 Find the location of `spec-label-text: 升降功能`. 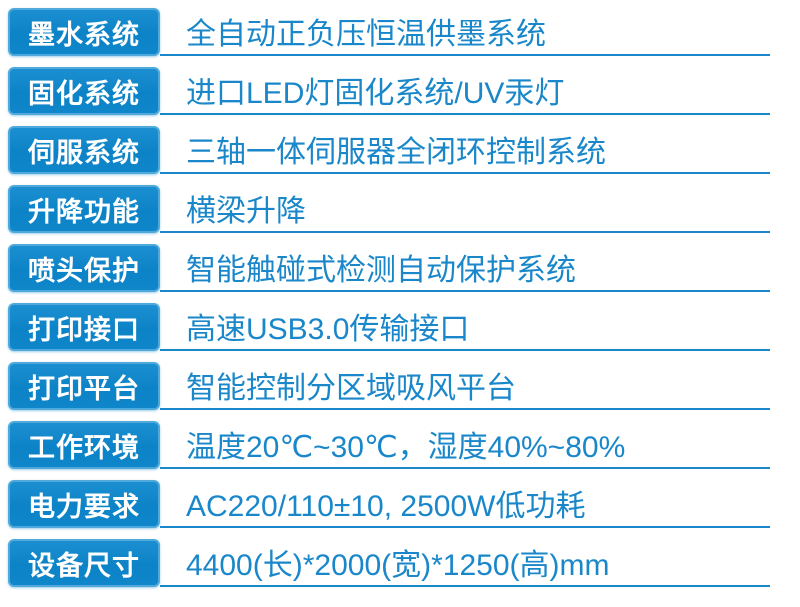

spec-label-text: 升降功能 is located at coordinates (84, 211).